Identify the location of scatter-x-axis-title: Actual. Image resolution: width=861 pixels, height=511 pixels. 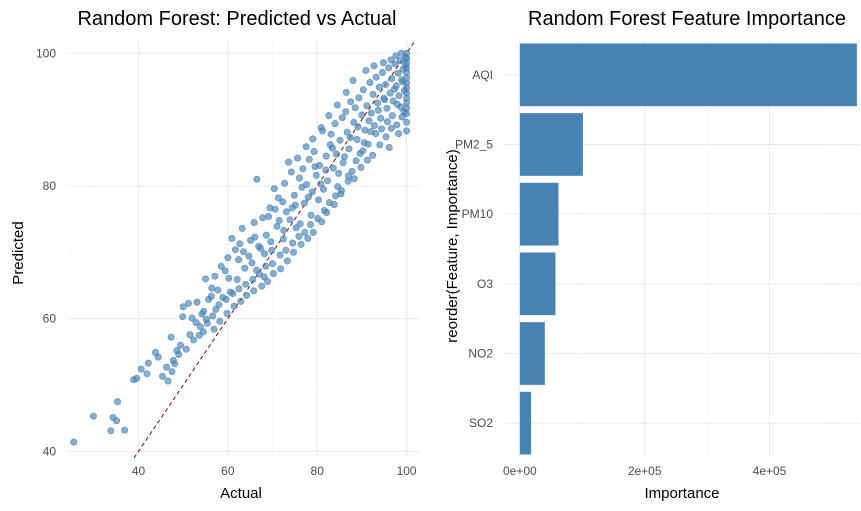
(241, 493).